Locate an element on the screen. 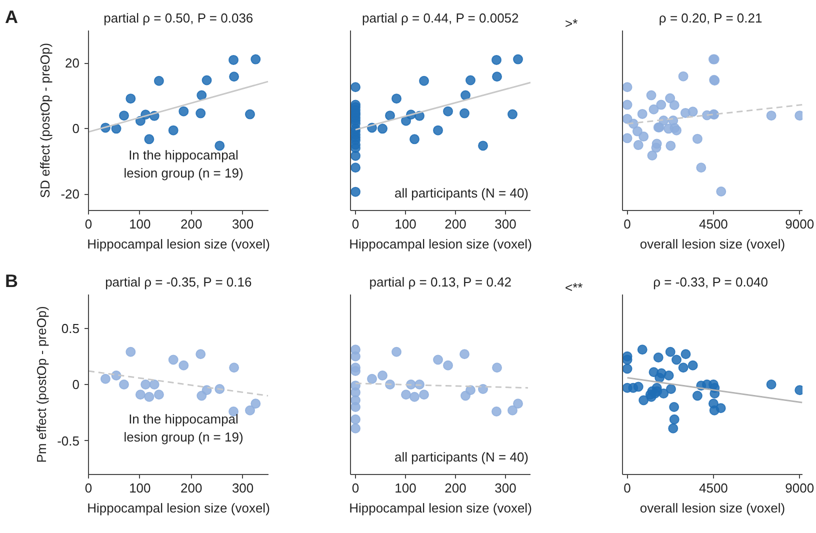 Image resolution: width=816 pixels, height=533 pixels. y-tick-label: -0.5 is located at coordinates (68, 440).